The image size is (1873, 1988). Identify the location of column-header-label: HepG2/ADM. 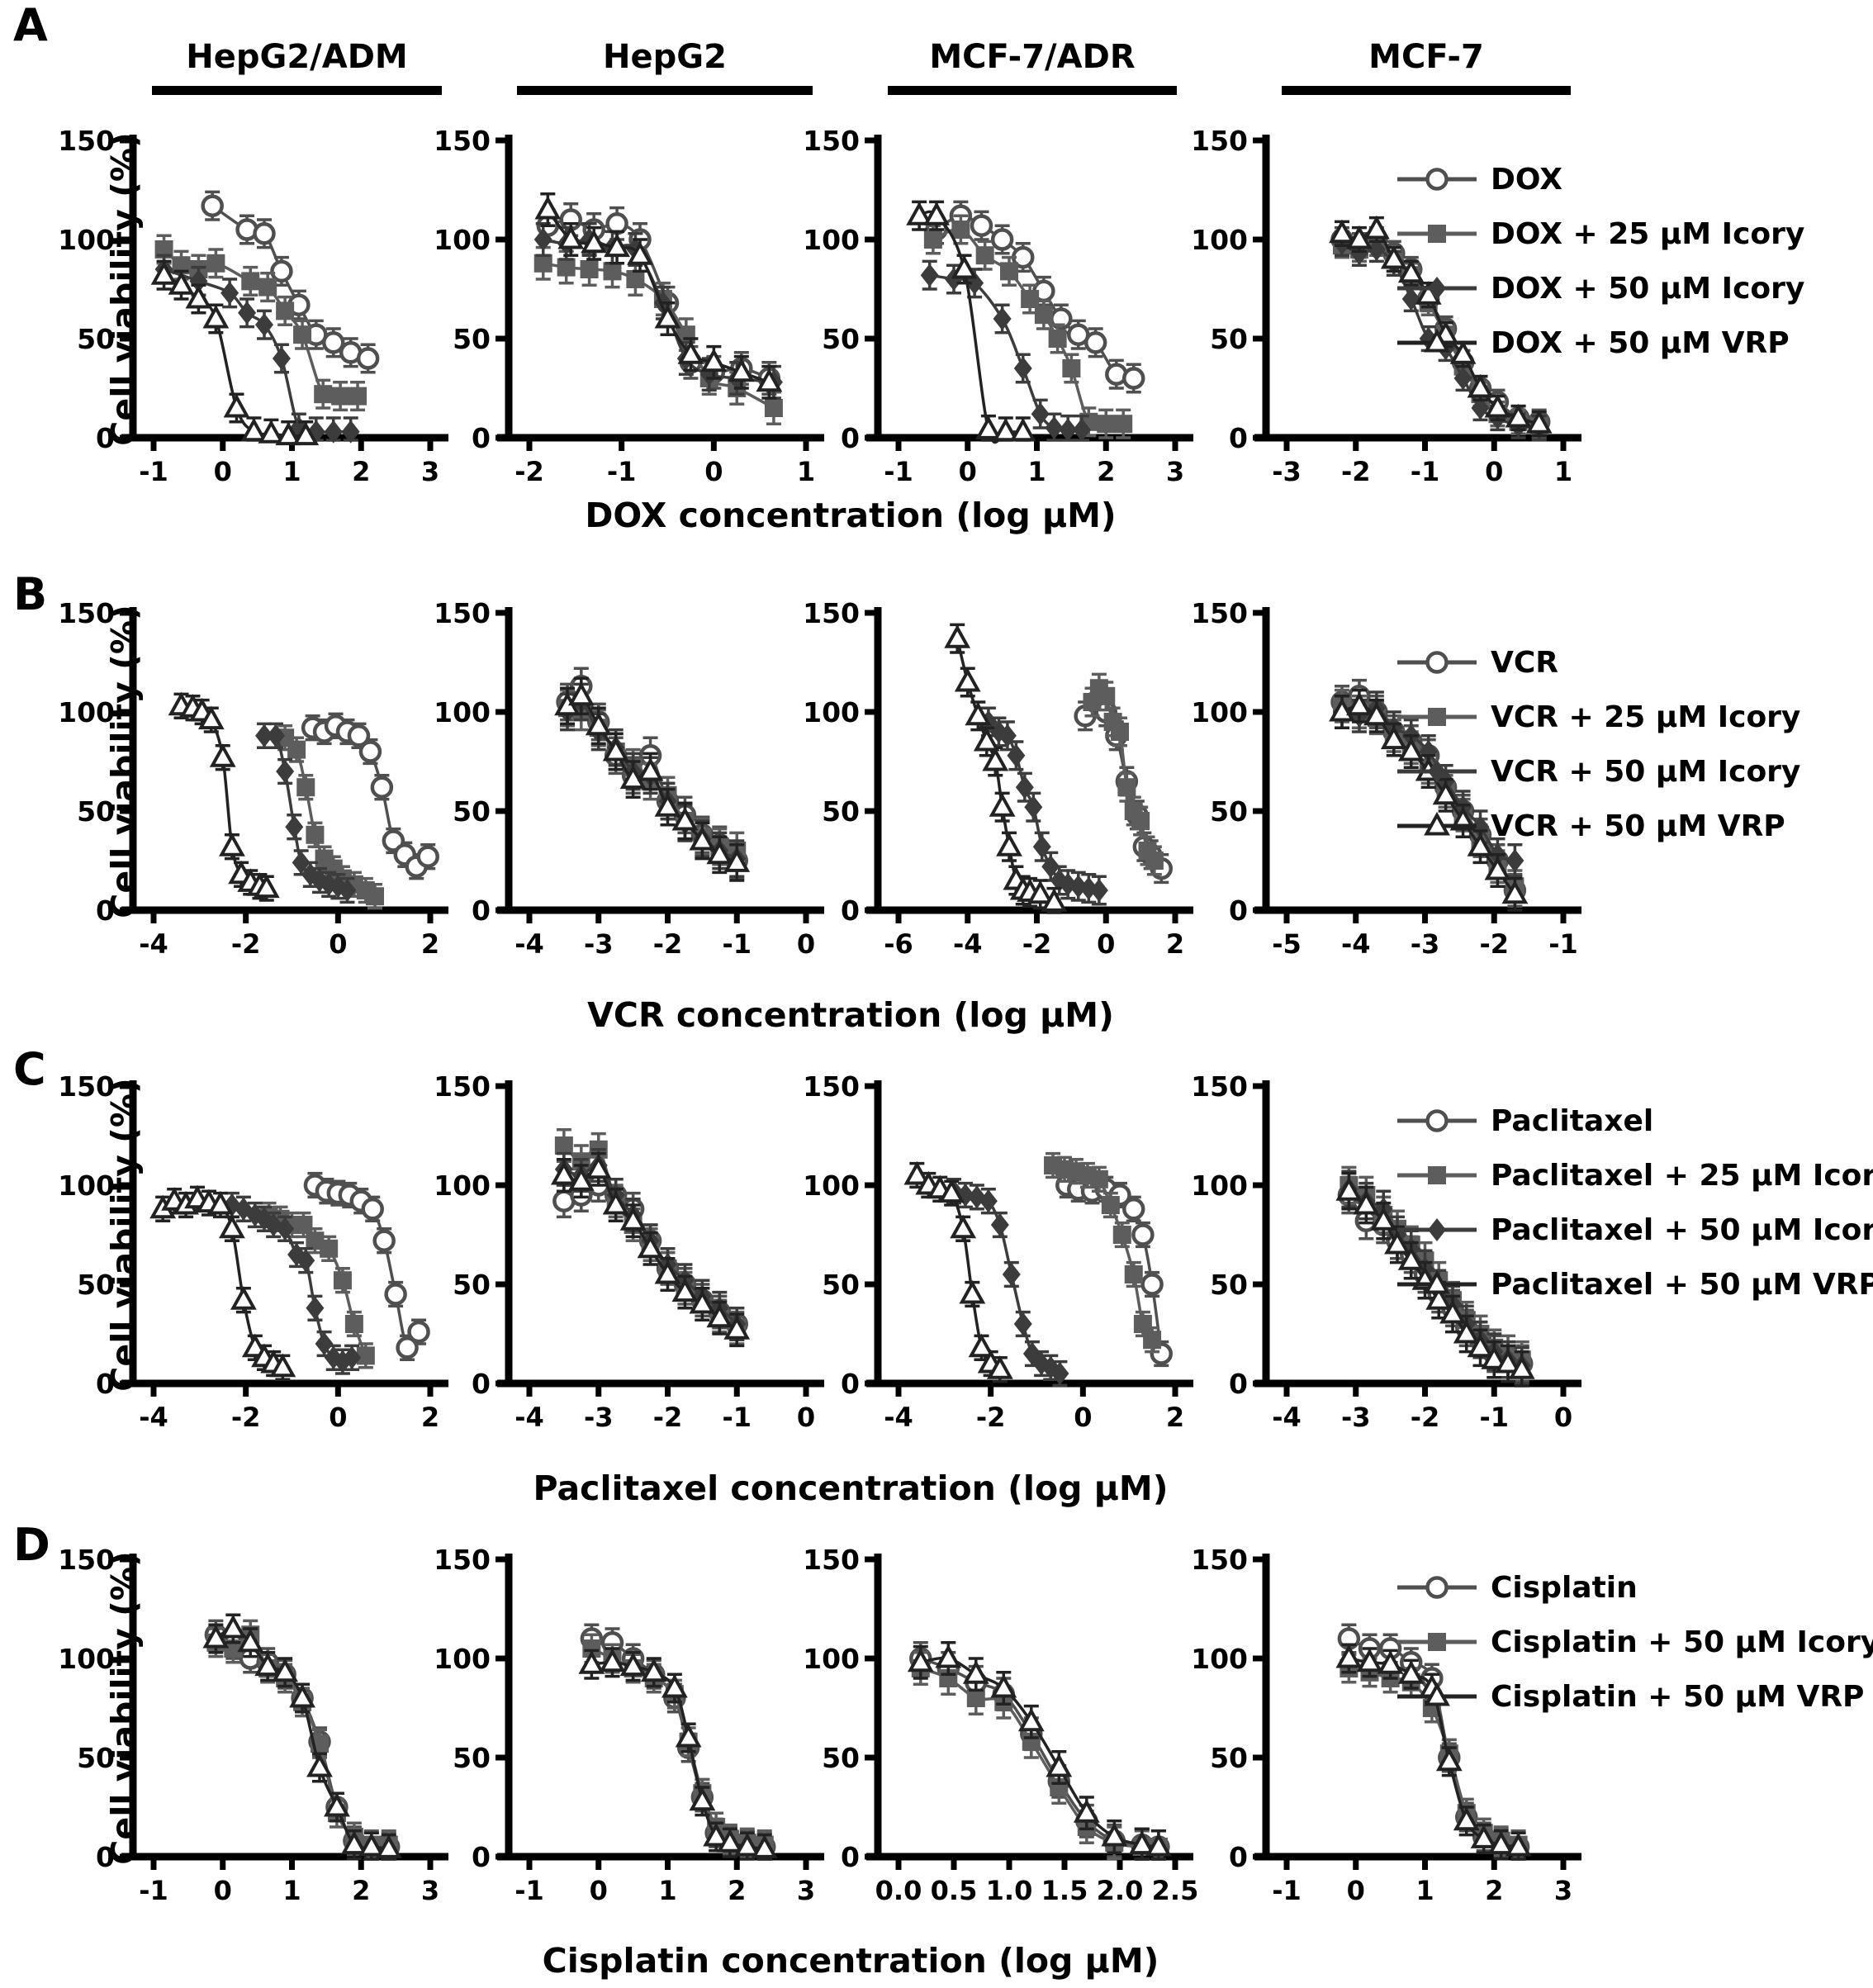
(297, 57).